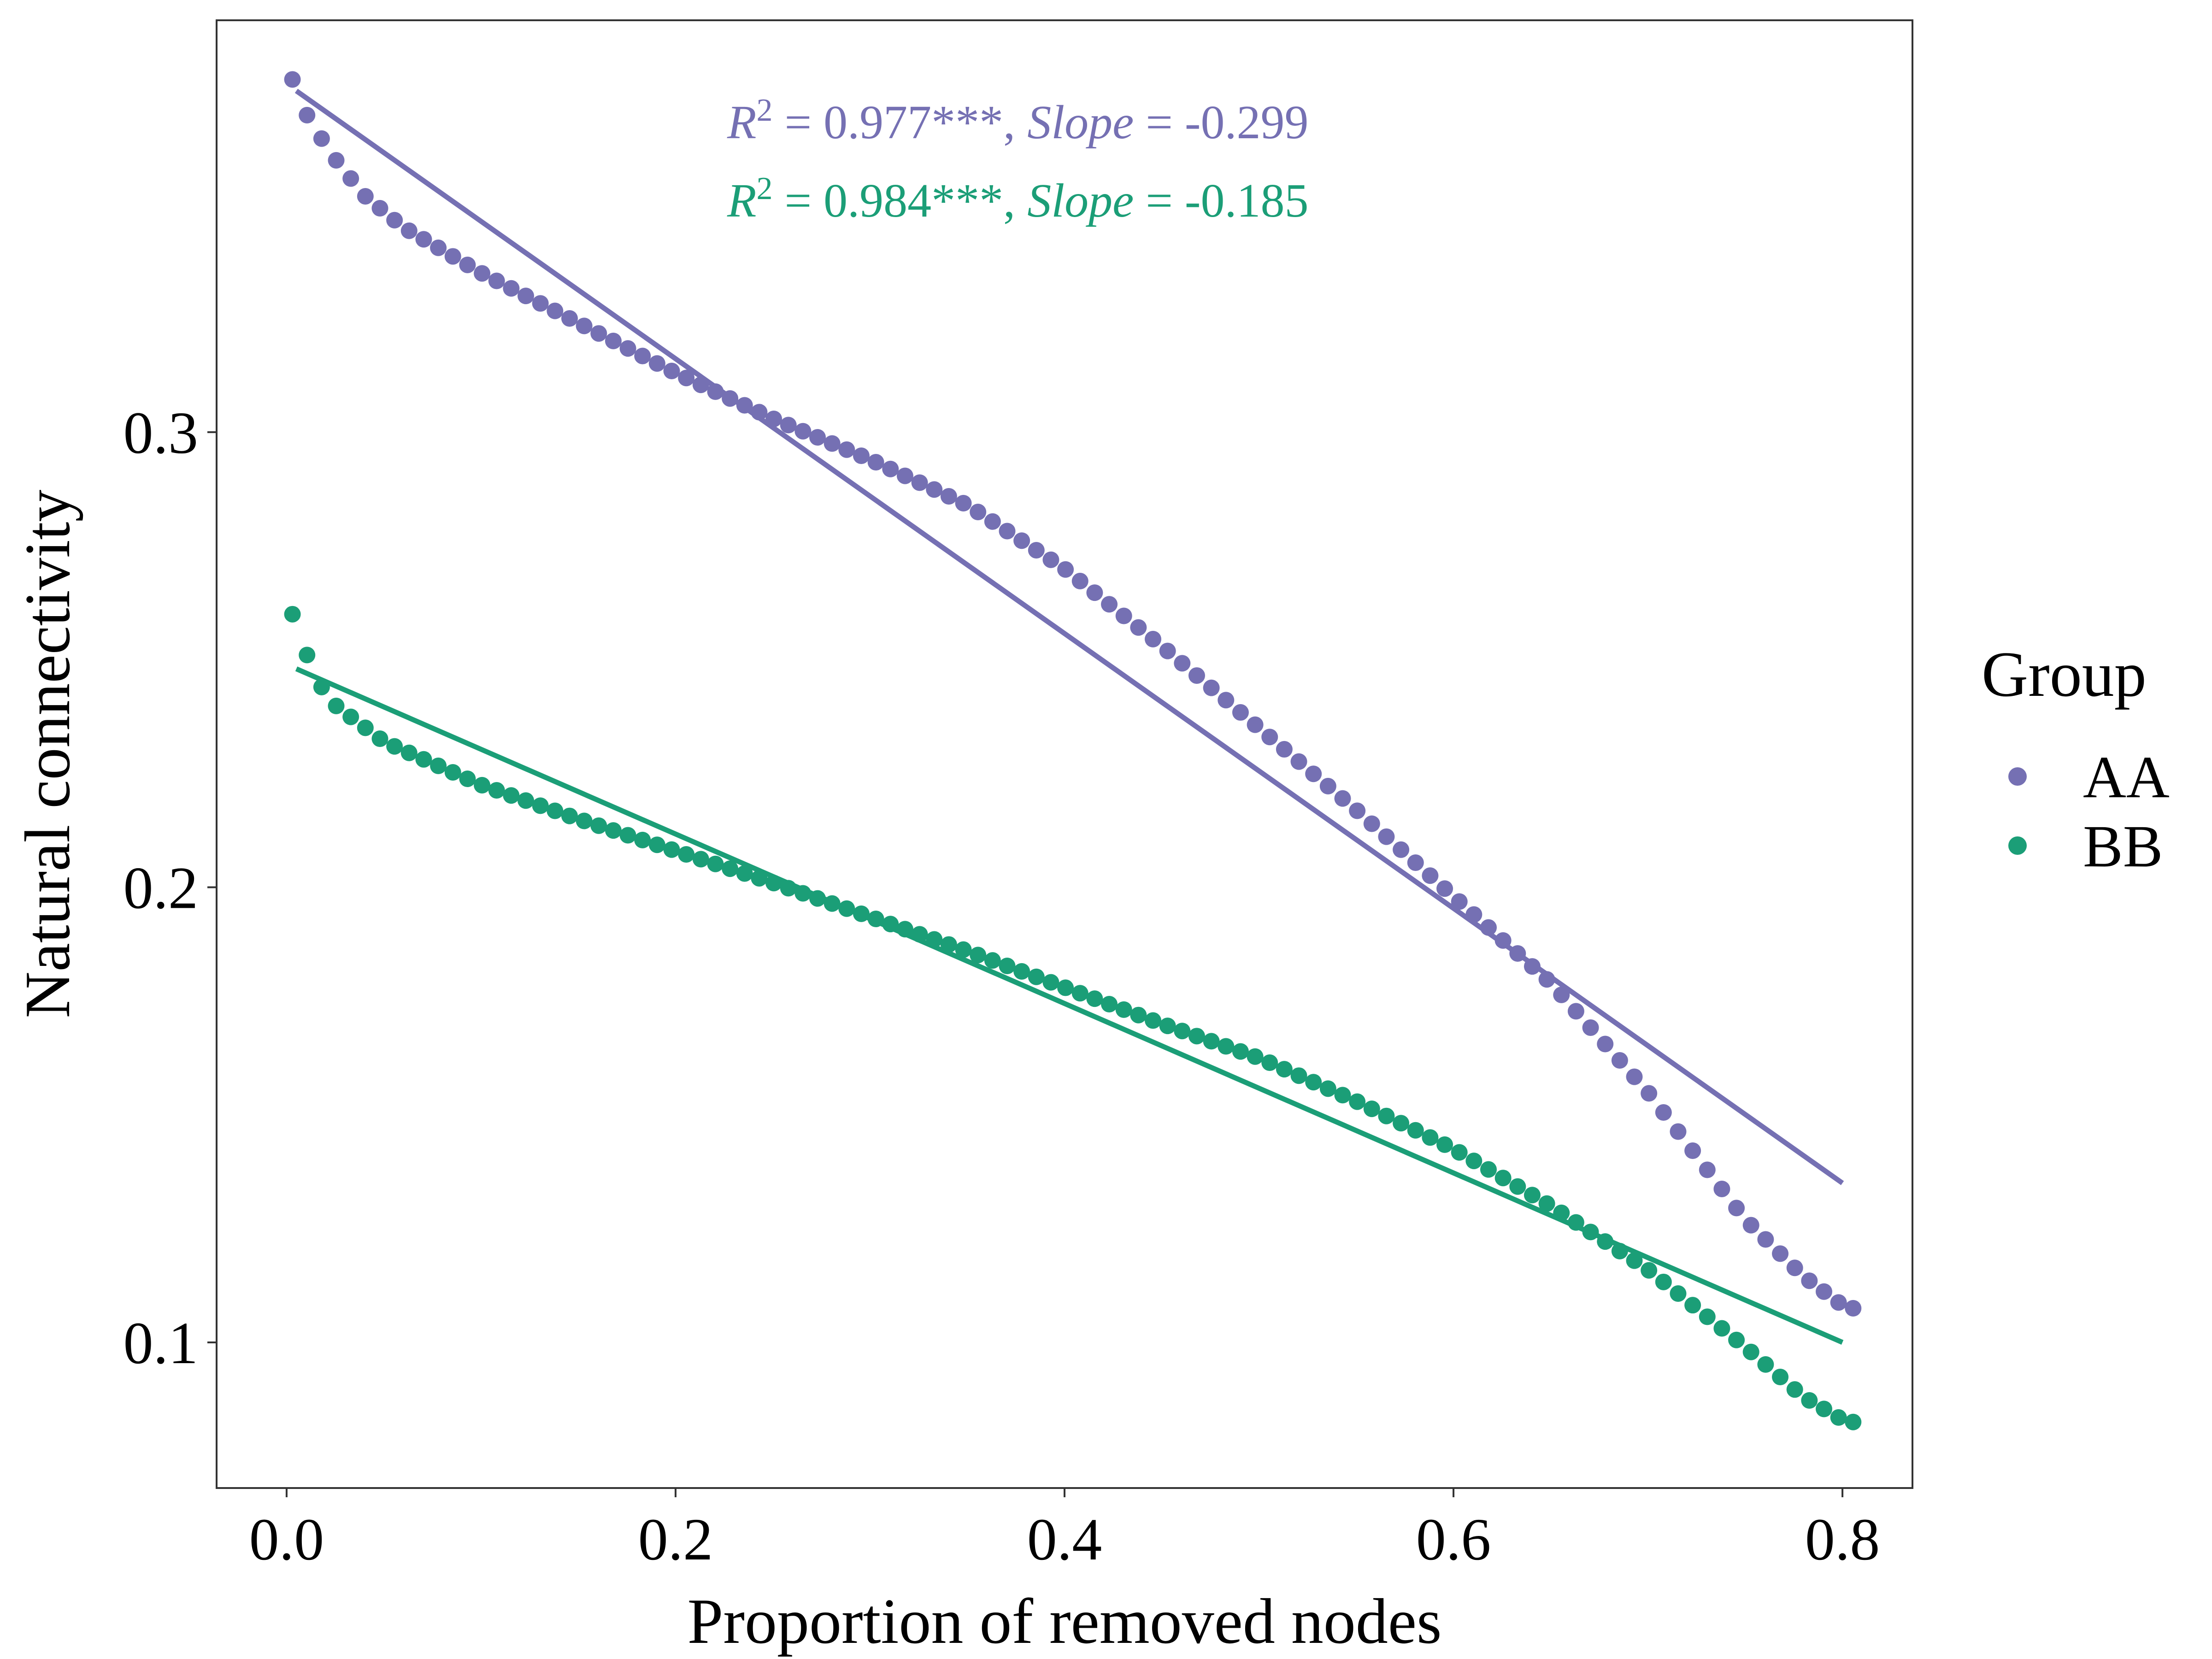 This screenshot has height=1659, width=2212. I want to click on legend-key-aa, so click(2017, 776).